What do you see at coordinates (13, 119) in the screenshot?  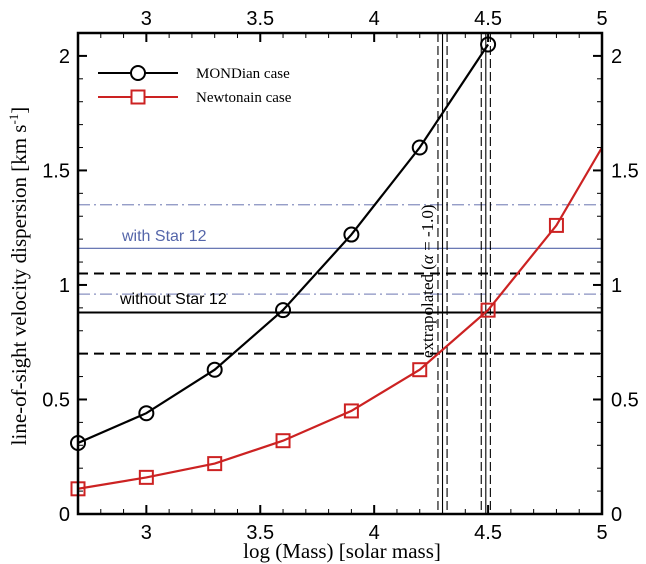 I see `y-axis-title-sup: -1` at bounding box center [13, 119].